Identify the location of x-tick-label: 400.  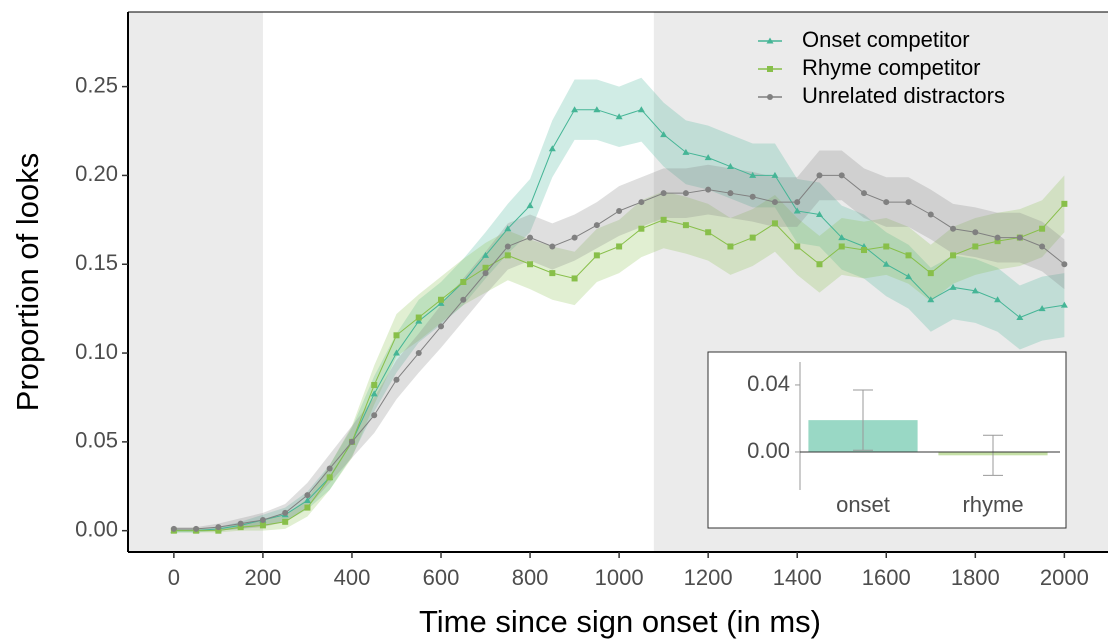
(352, 577).